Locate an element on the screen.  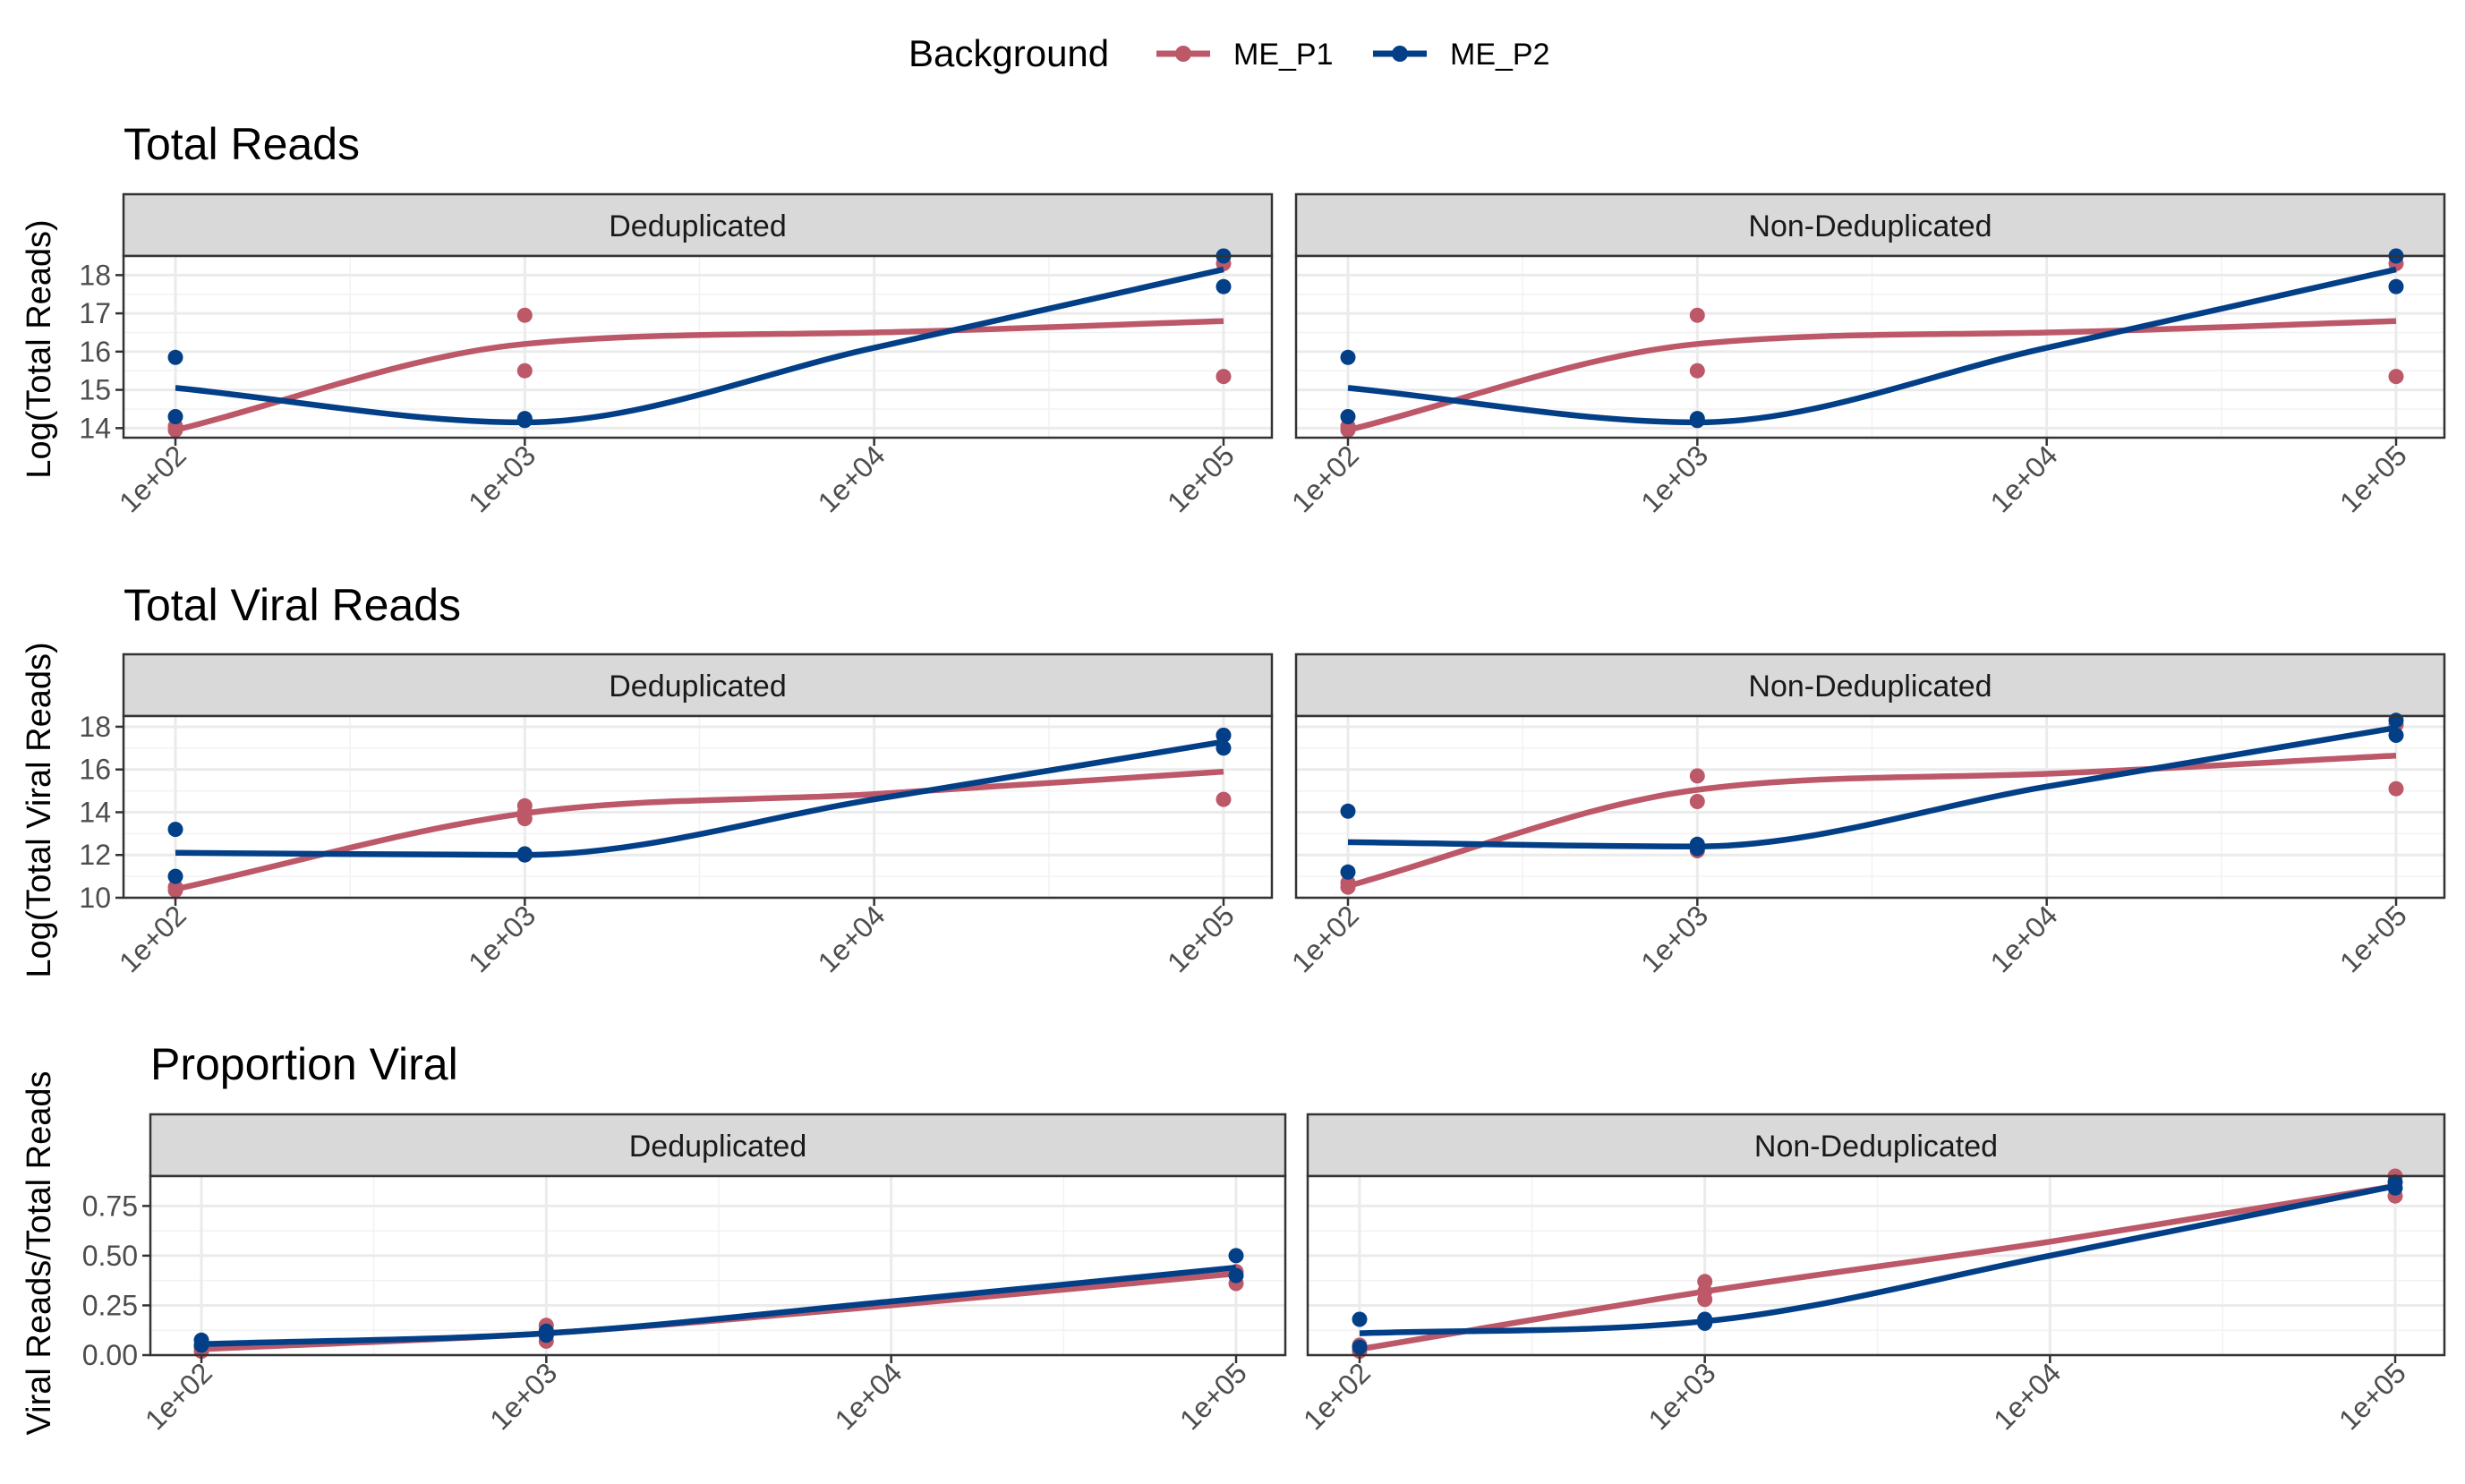
y-axis-title-total-reads: Log(Total Reads) is located at coordinates (39, 348).